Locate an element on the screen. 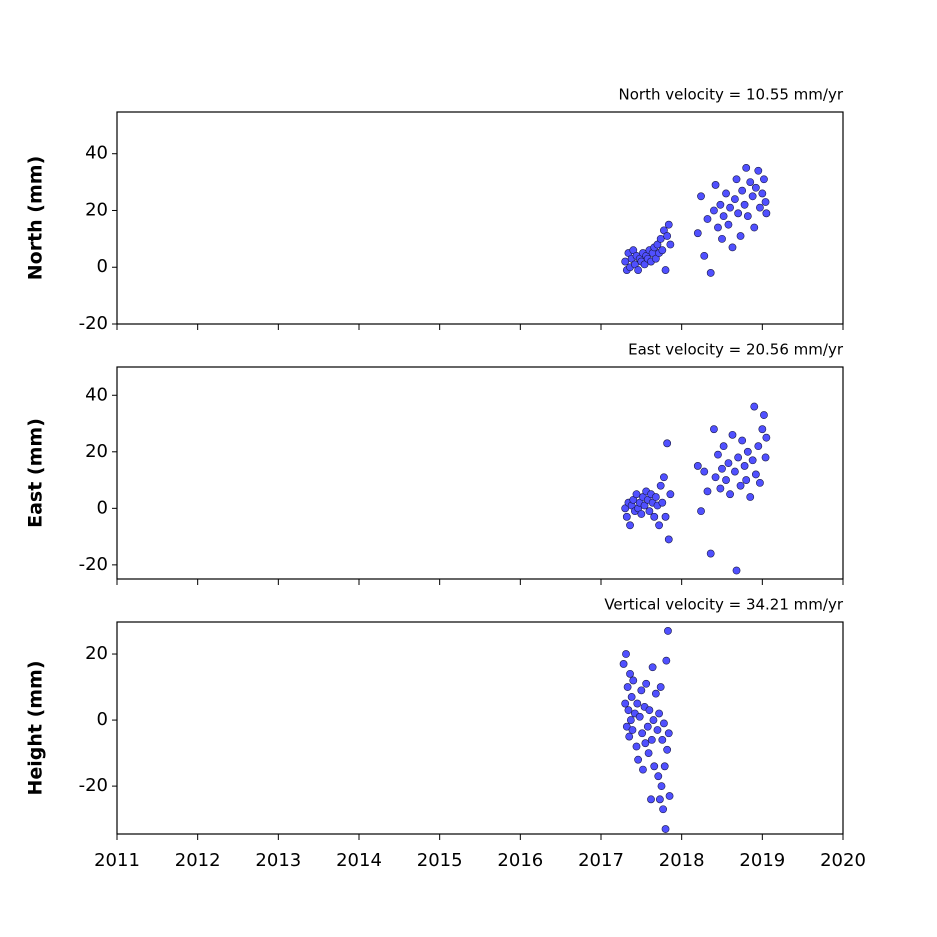  panel-title: Vertical velocity = 34.21 mm/yr is located at coordinates (724, 605).